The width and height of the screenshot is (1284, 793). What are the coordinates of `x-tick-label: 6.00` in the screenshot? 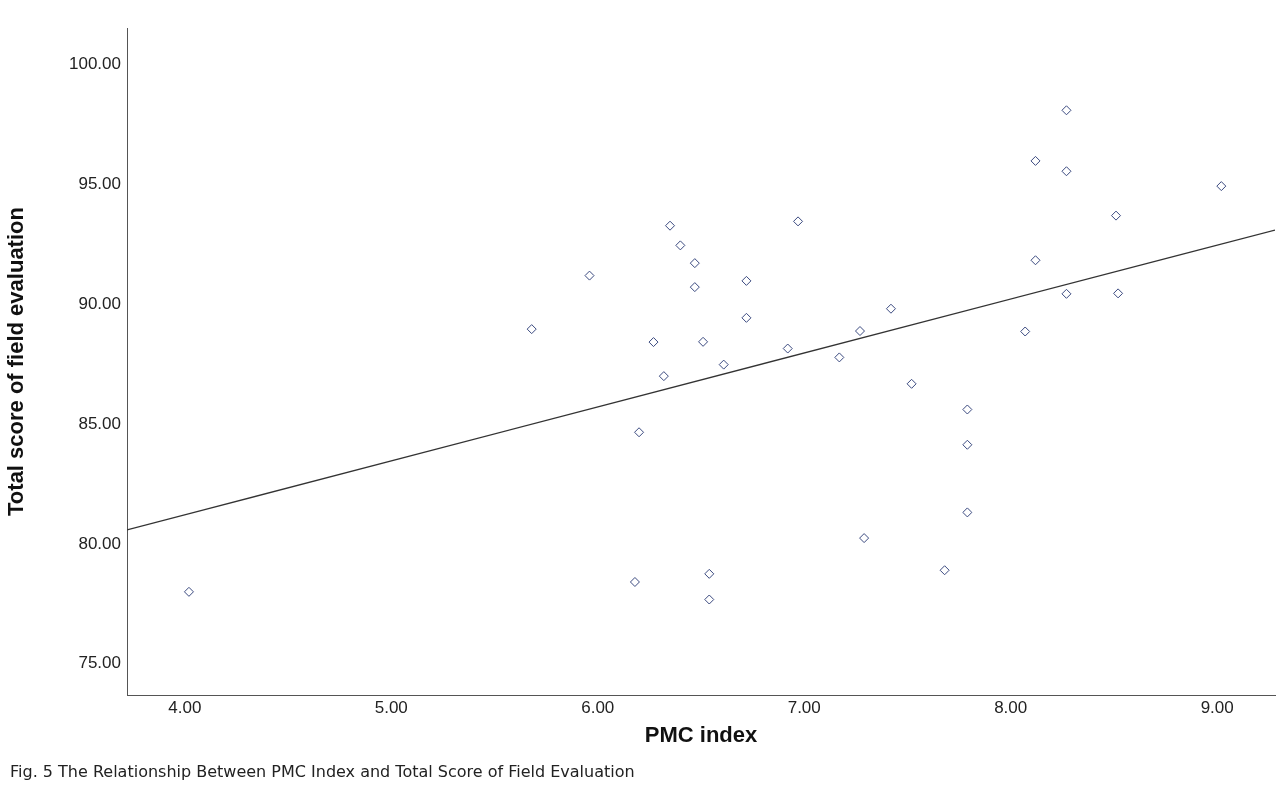 It's located at (598, 707).